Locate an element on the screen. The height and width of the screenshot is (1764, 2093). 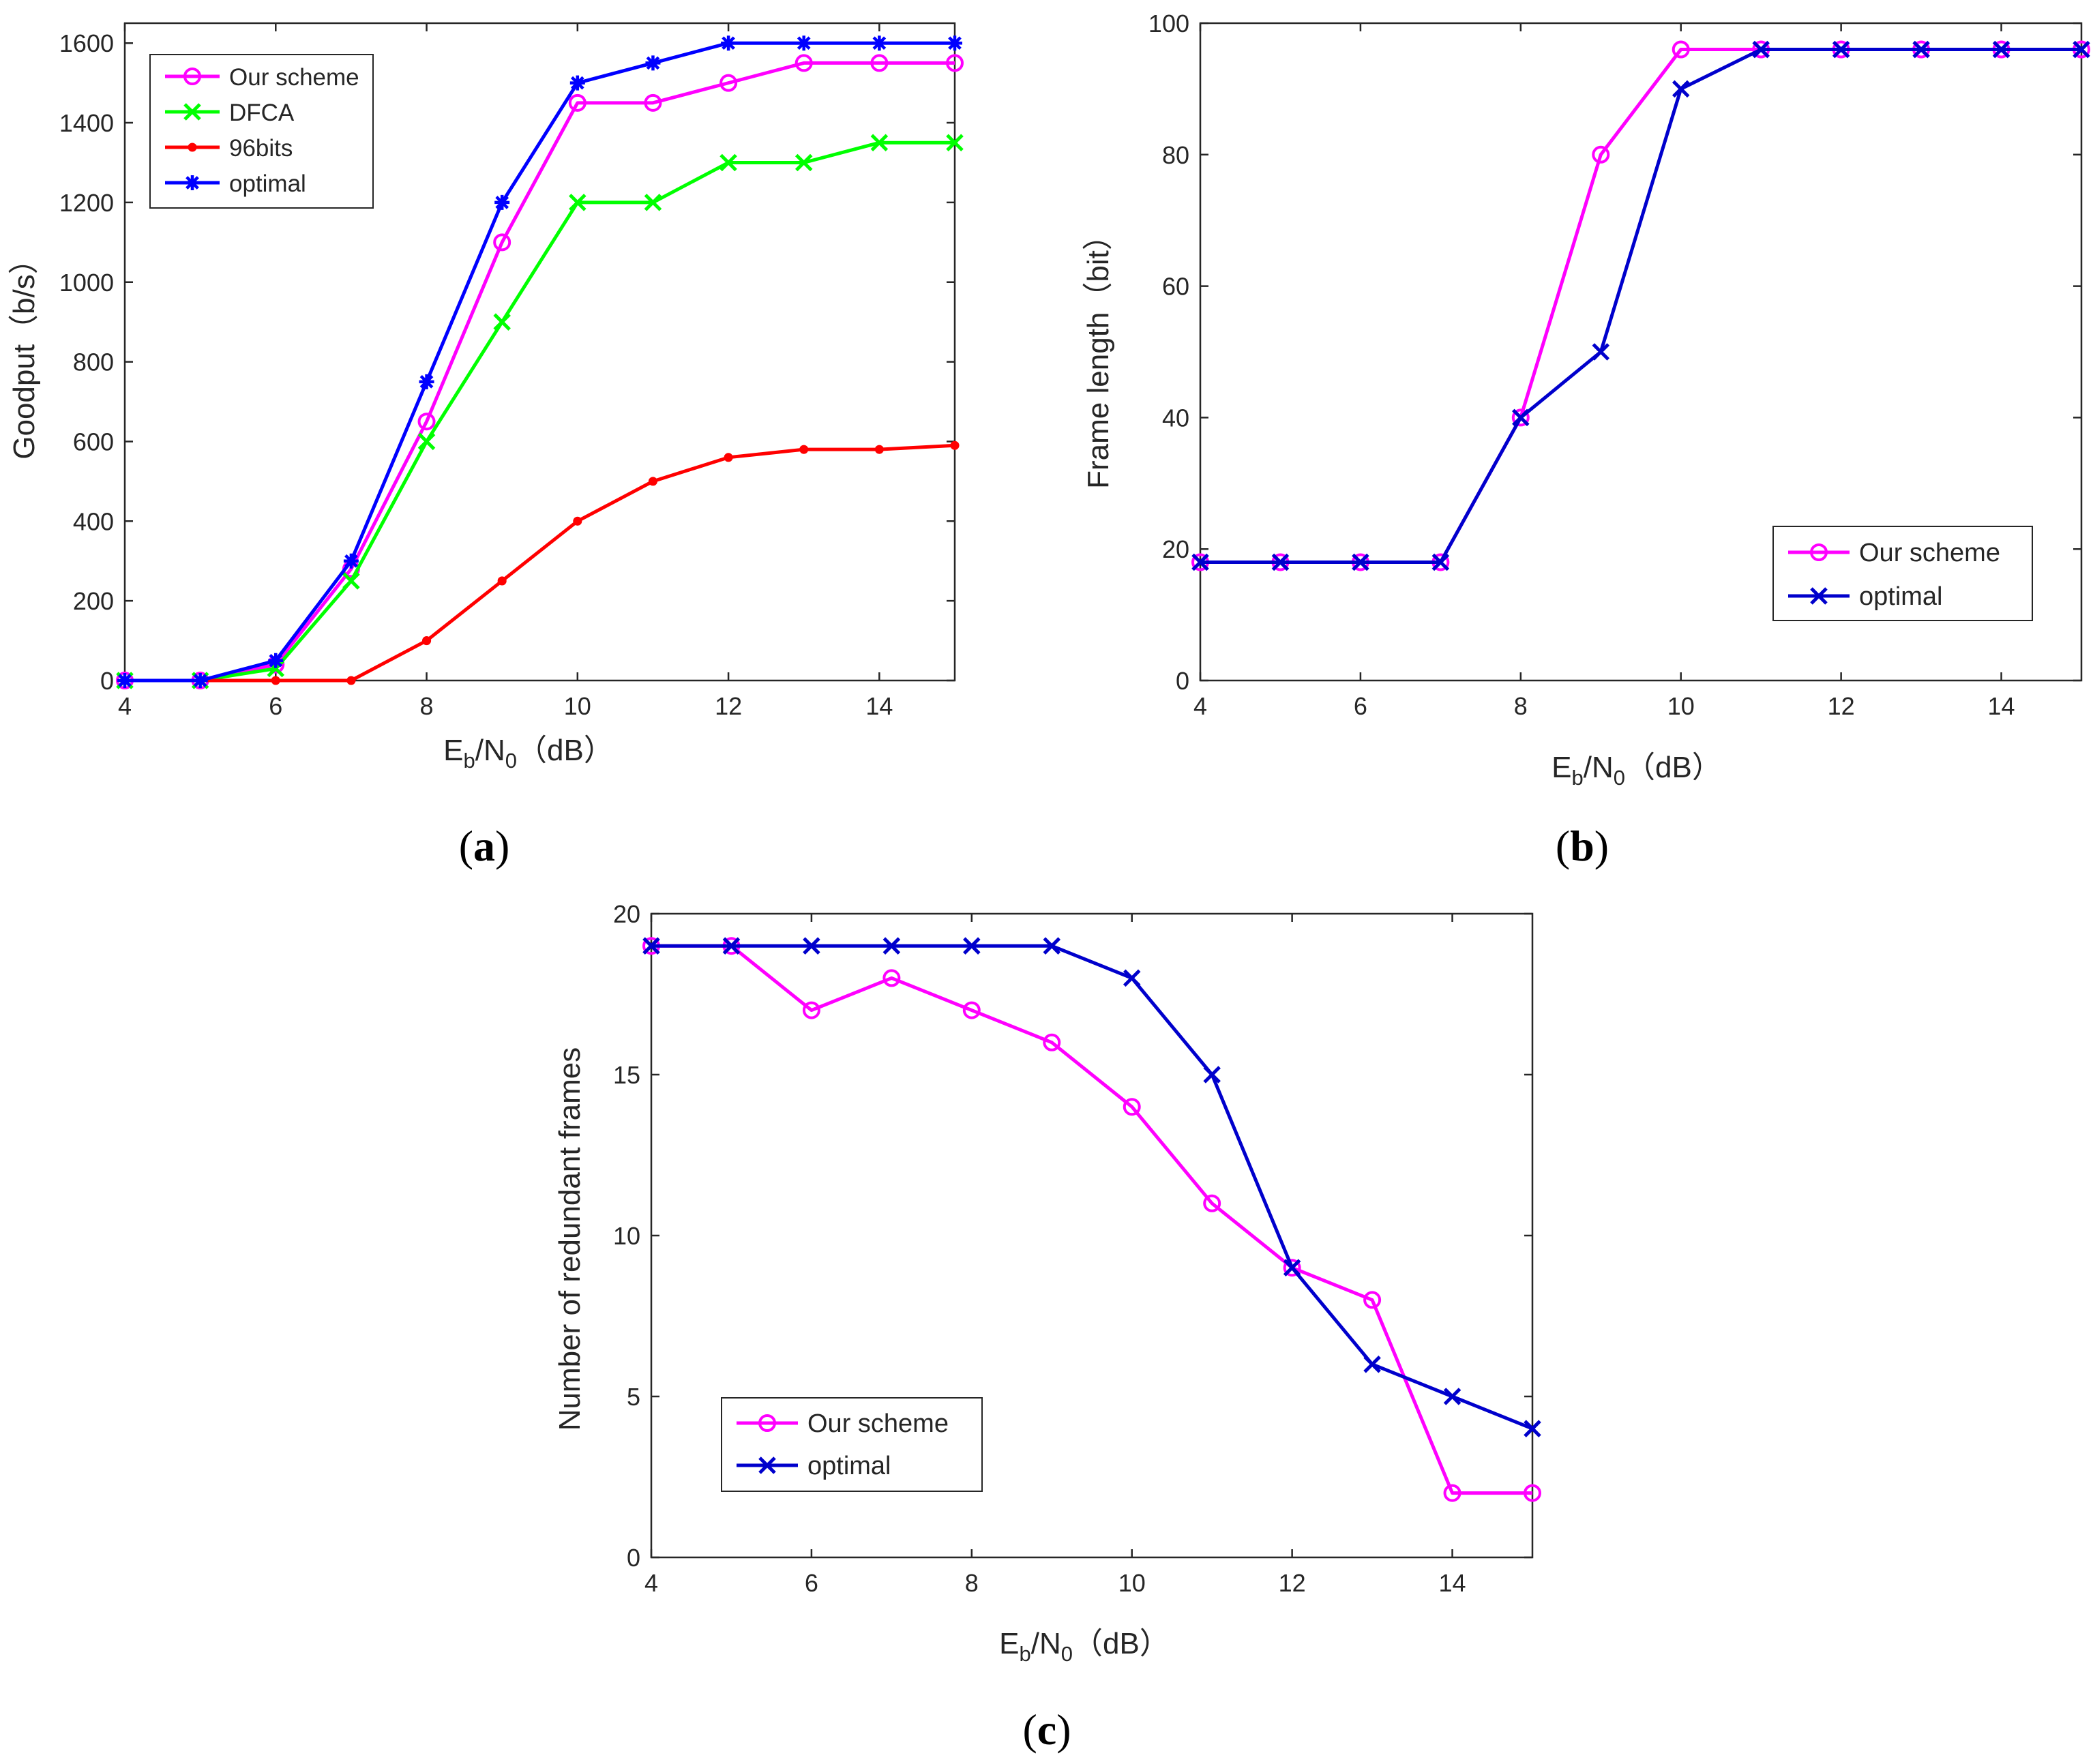
x-axis-label-b: Eb/N0（dB） is located at coordinates (1637, 770).